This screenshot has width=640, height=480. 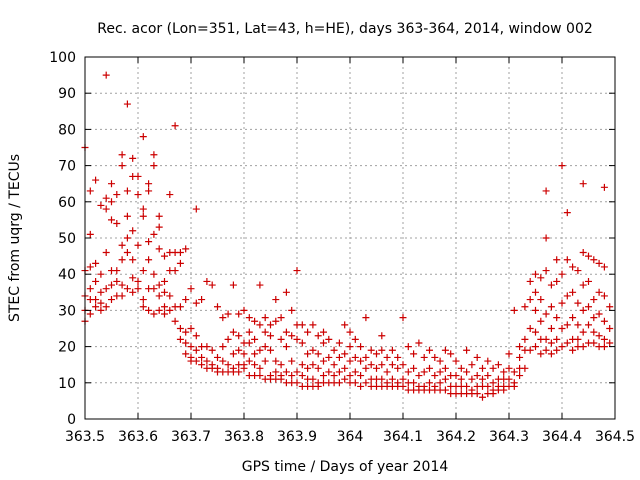 I want to click on x-tick-label: 364.2, so click(x=456, y=437).